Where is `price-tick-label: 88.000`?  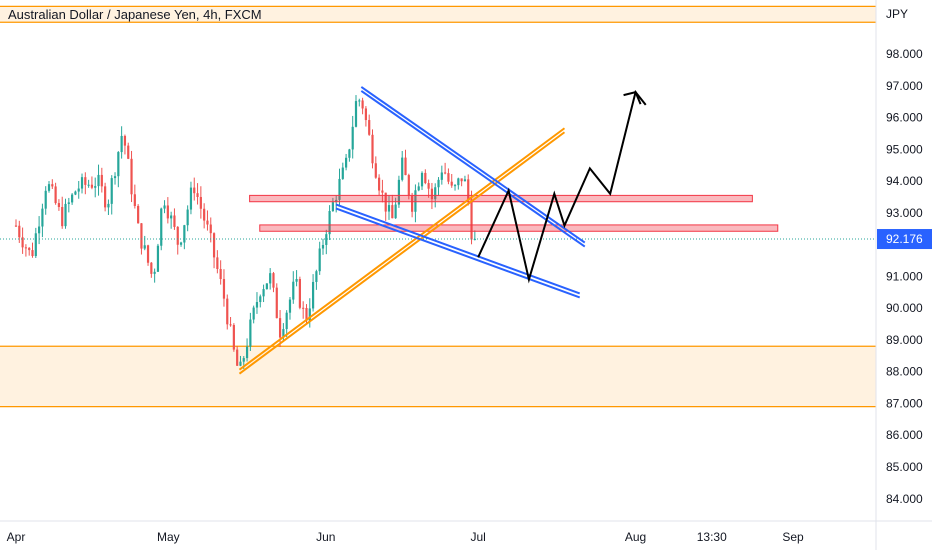 price-tick-label: 88.000 is located at coordinates (904, 372).